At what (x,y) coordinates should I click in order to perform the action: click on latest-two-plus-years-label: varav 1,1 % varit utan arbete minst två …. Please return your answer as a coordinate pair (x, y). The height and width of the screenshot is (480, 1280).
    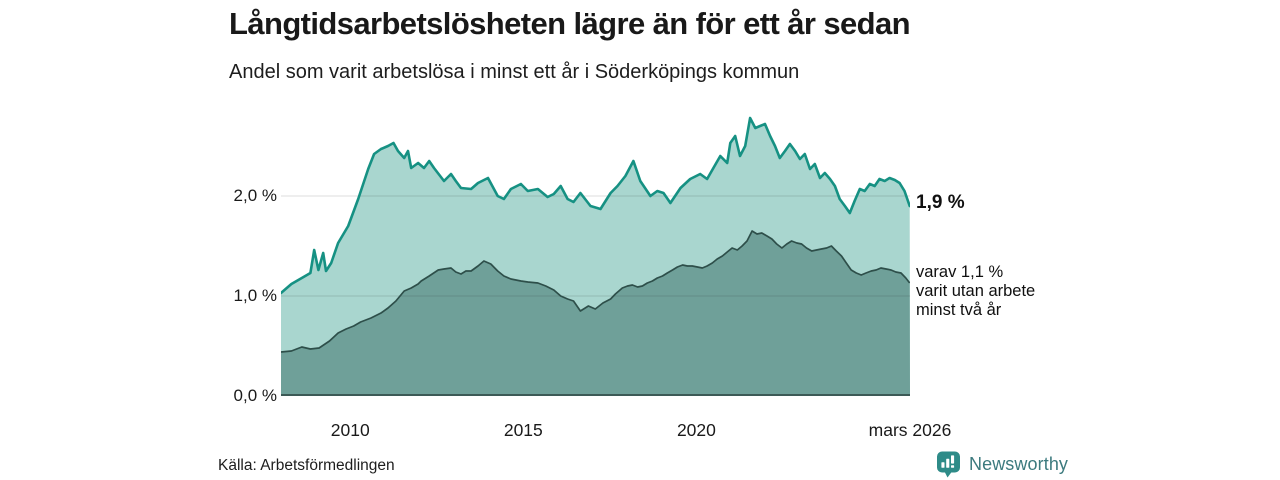
    Looking at the image, I should click on (975, 291).